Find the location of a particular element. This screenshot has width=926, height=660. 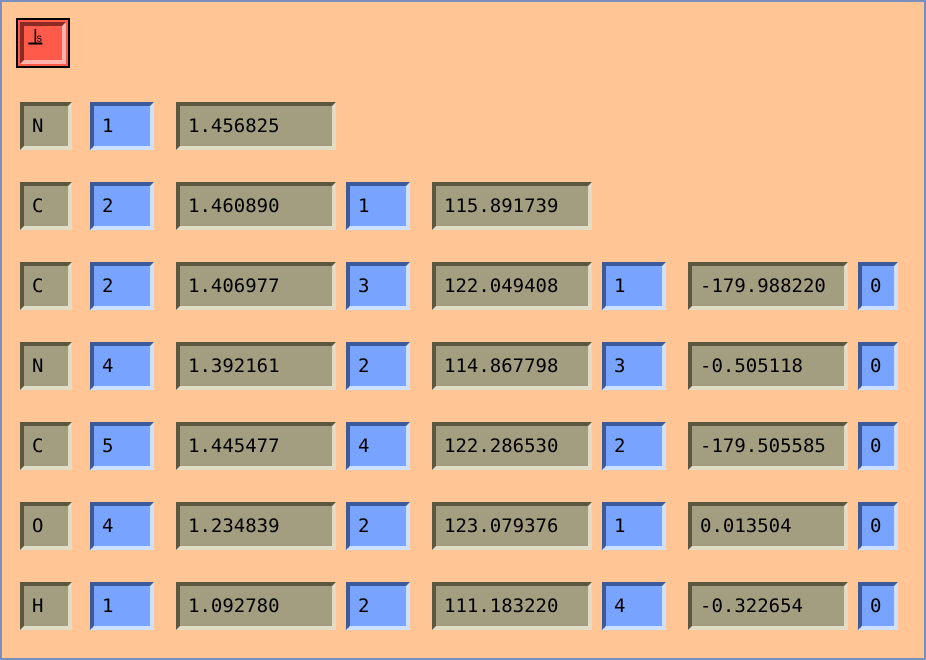

menu-button: ⫡ is located at coordinates (43, 43).